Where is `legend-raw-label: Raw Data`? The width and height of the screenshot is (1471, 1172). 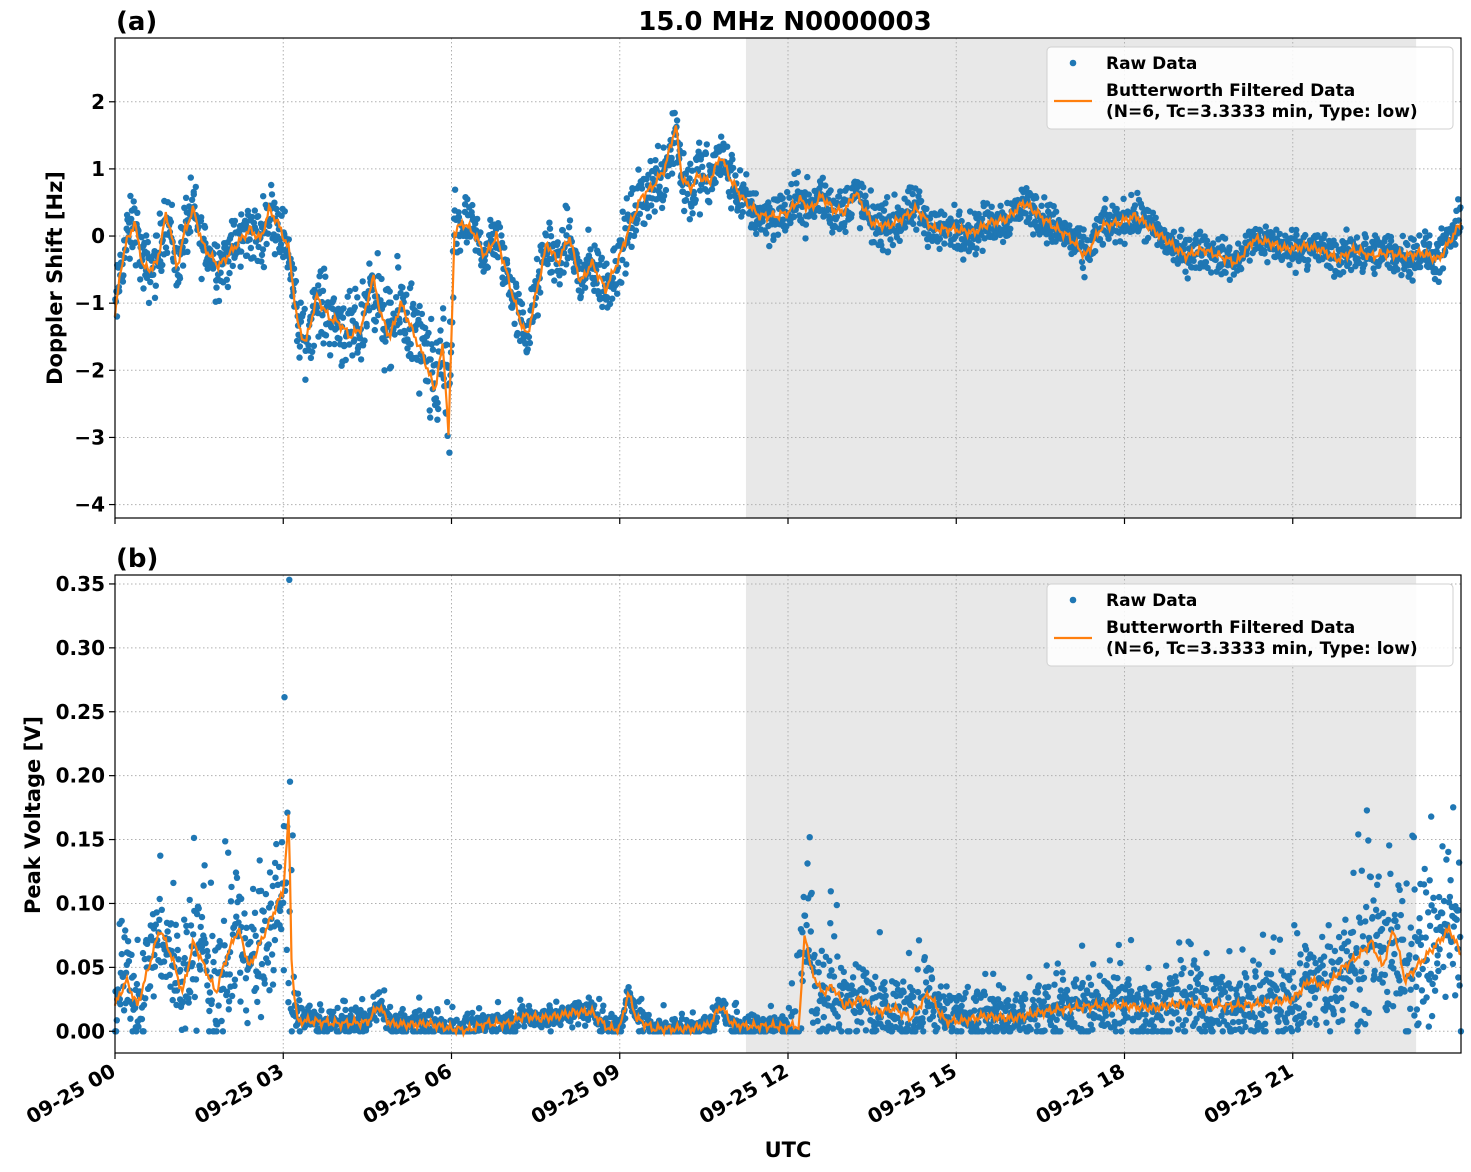
legend-raw-label: Raw Data is located at coordinates (1151, 64).